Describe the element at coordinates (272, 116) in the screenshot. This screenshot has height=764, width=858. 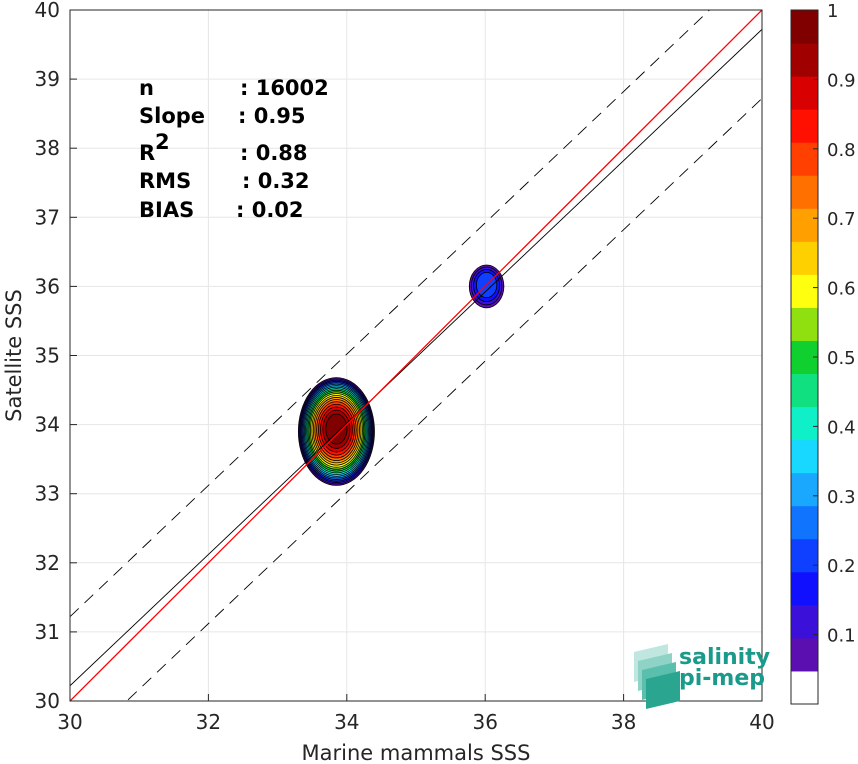
I see `stat-value: : 0.95` at that location.